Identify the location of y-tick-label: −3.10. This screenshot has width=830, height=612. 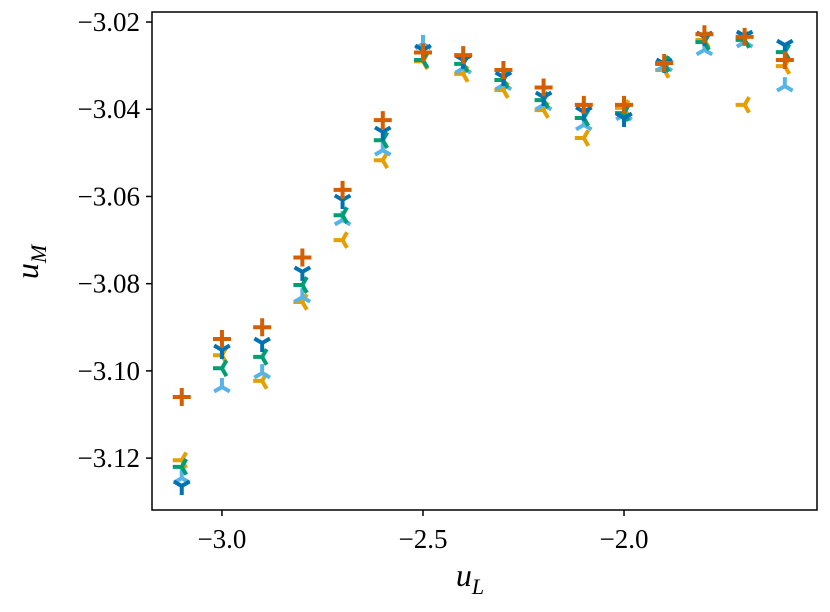
(109, 371).